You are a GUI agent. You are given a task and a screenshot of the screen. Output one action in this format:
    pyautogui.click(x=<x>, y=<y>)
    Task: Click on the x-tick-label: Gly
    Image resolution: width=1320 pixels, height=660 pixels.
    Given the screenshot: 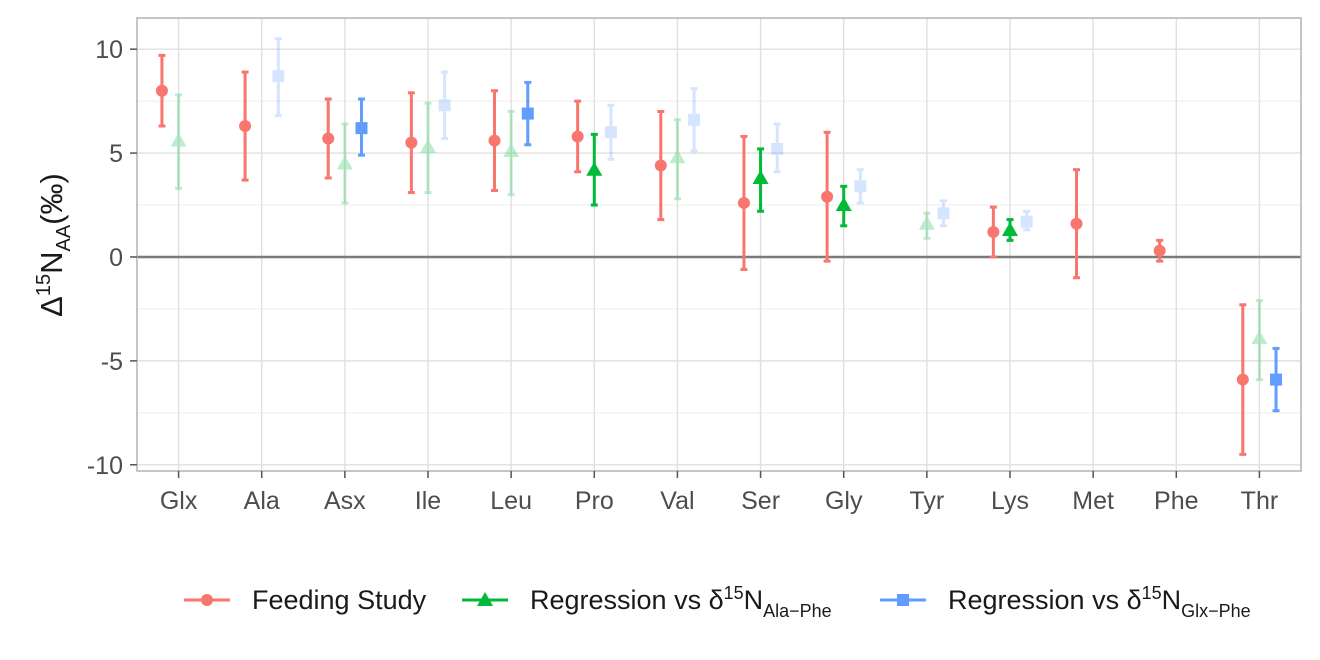 What is the action you would take?
    pyautogui.click(x=844, y=501)
    